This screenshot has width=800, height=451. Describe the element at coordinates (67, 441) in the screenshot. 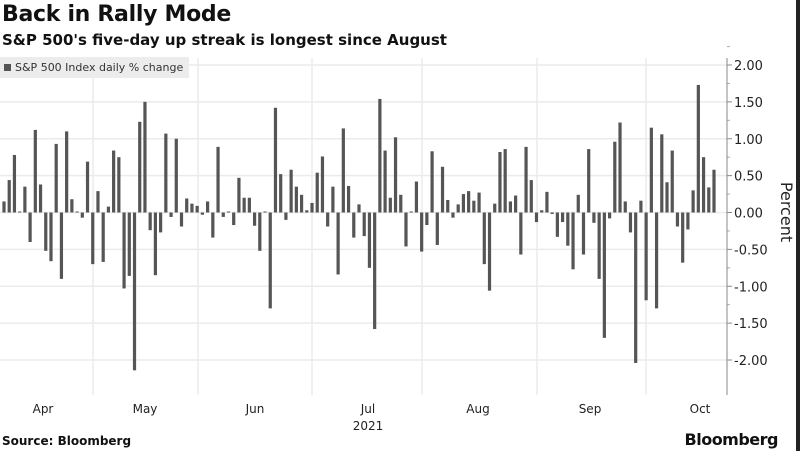

I see `source-note: Source: Bloomberg` at that location.